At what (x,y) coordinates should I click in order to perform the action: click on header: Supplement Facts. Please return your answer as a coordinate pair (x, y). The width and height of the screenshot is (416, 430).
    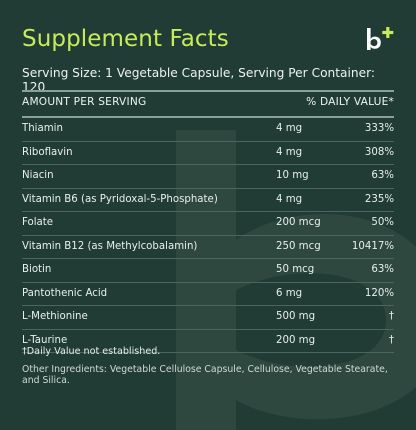
    Looking at the image, I should click on (208, 39).